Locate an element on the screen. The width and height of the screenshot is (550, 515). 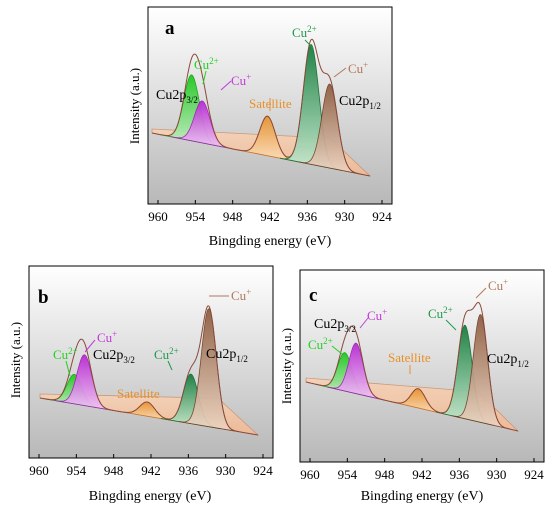
panel-c-cu2-1-2-label: Cu2+ is located at coordinates (440, 313).